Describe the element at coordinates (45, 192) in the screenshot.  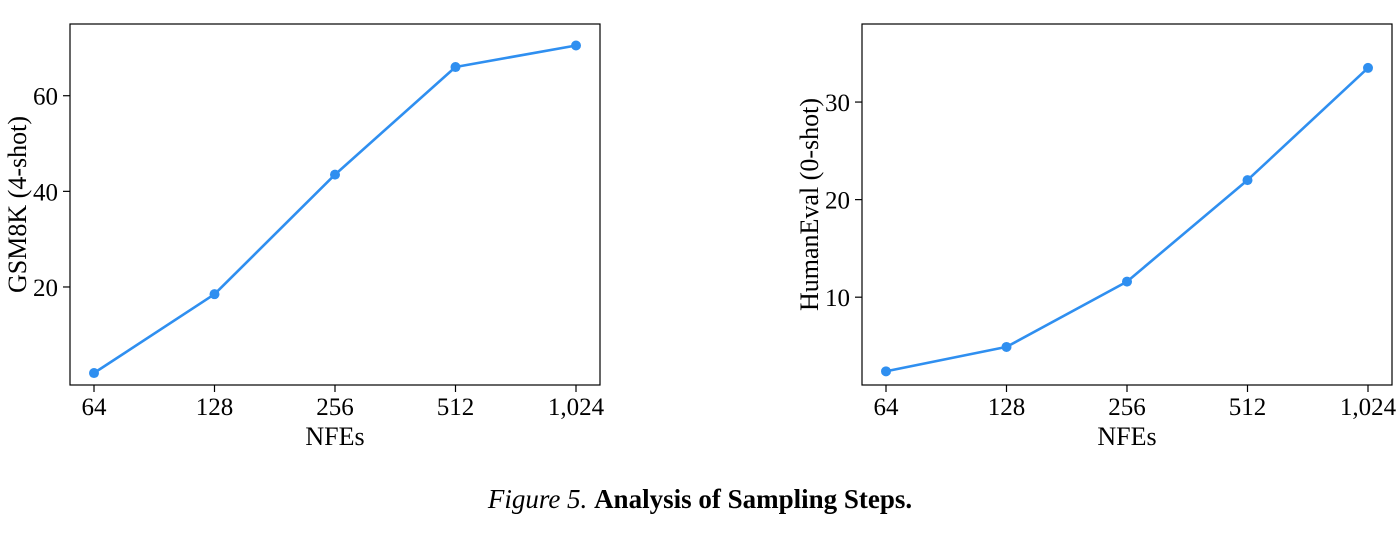
I see `chart-1-y-tick-label: 40` at that location.